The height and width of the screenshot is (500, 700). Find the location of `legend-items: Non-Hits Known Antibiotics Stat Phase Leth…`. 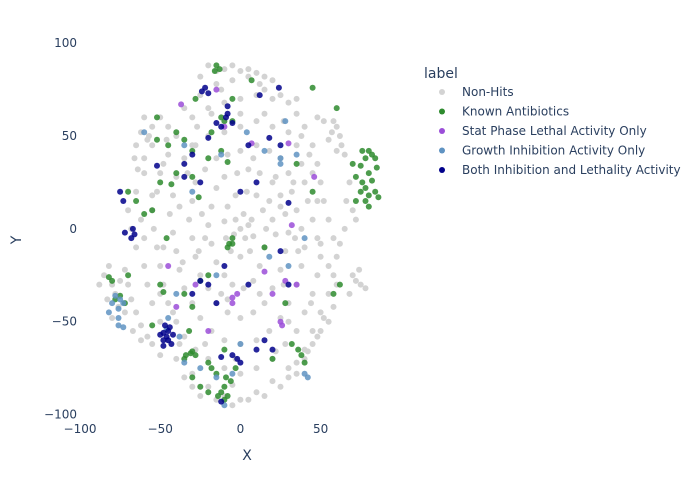

legend-items: Non-Hits Known Antibiotics Stat Phase Leth… is located at coordinates (560, 131).